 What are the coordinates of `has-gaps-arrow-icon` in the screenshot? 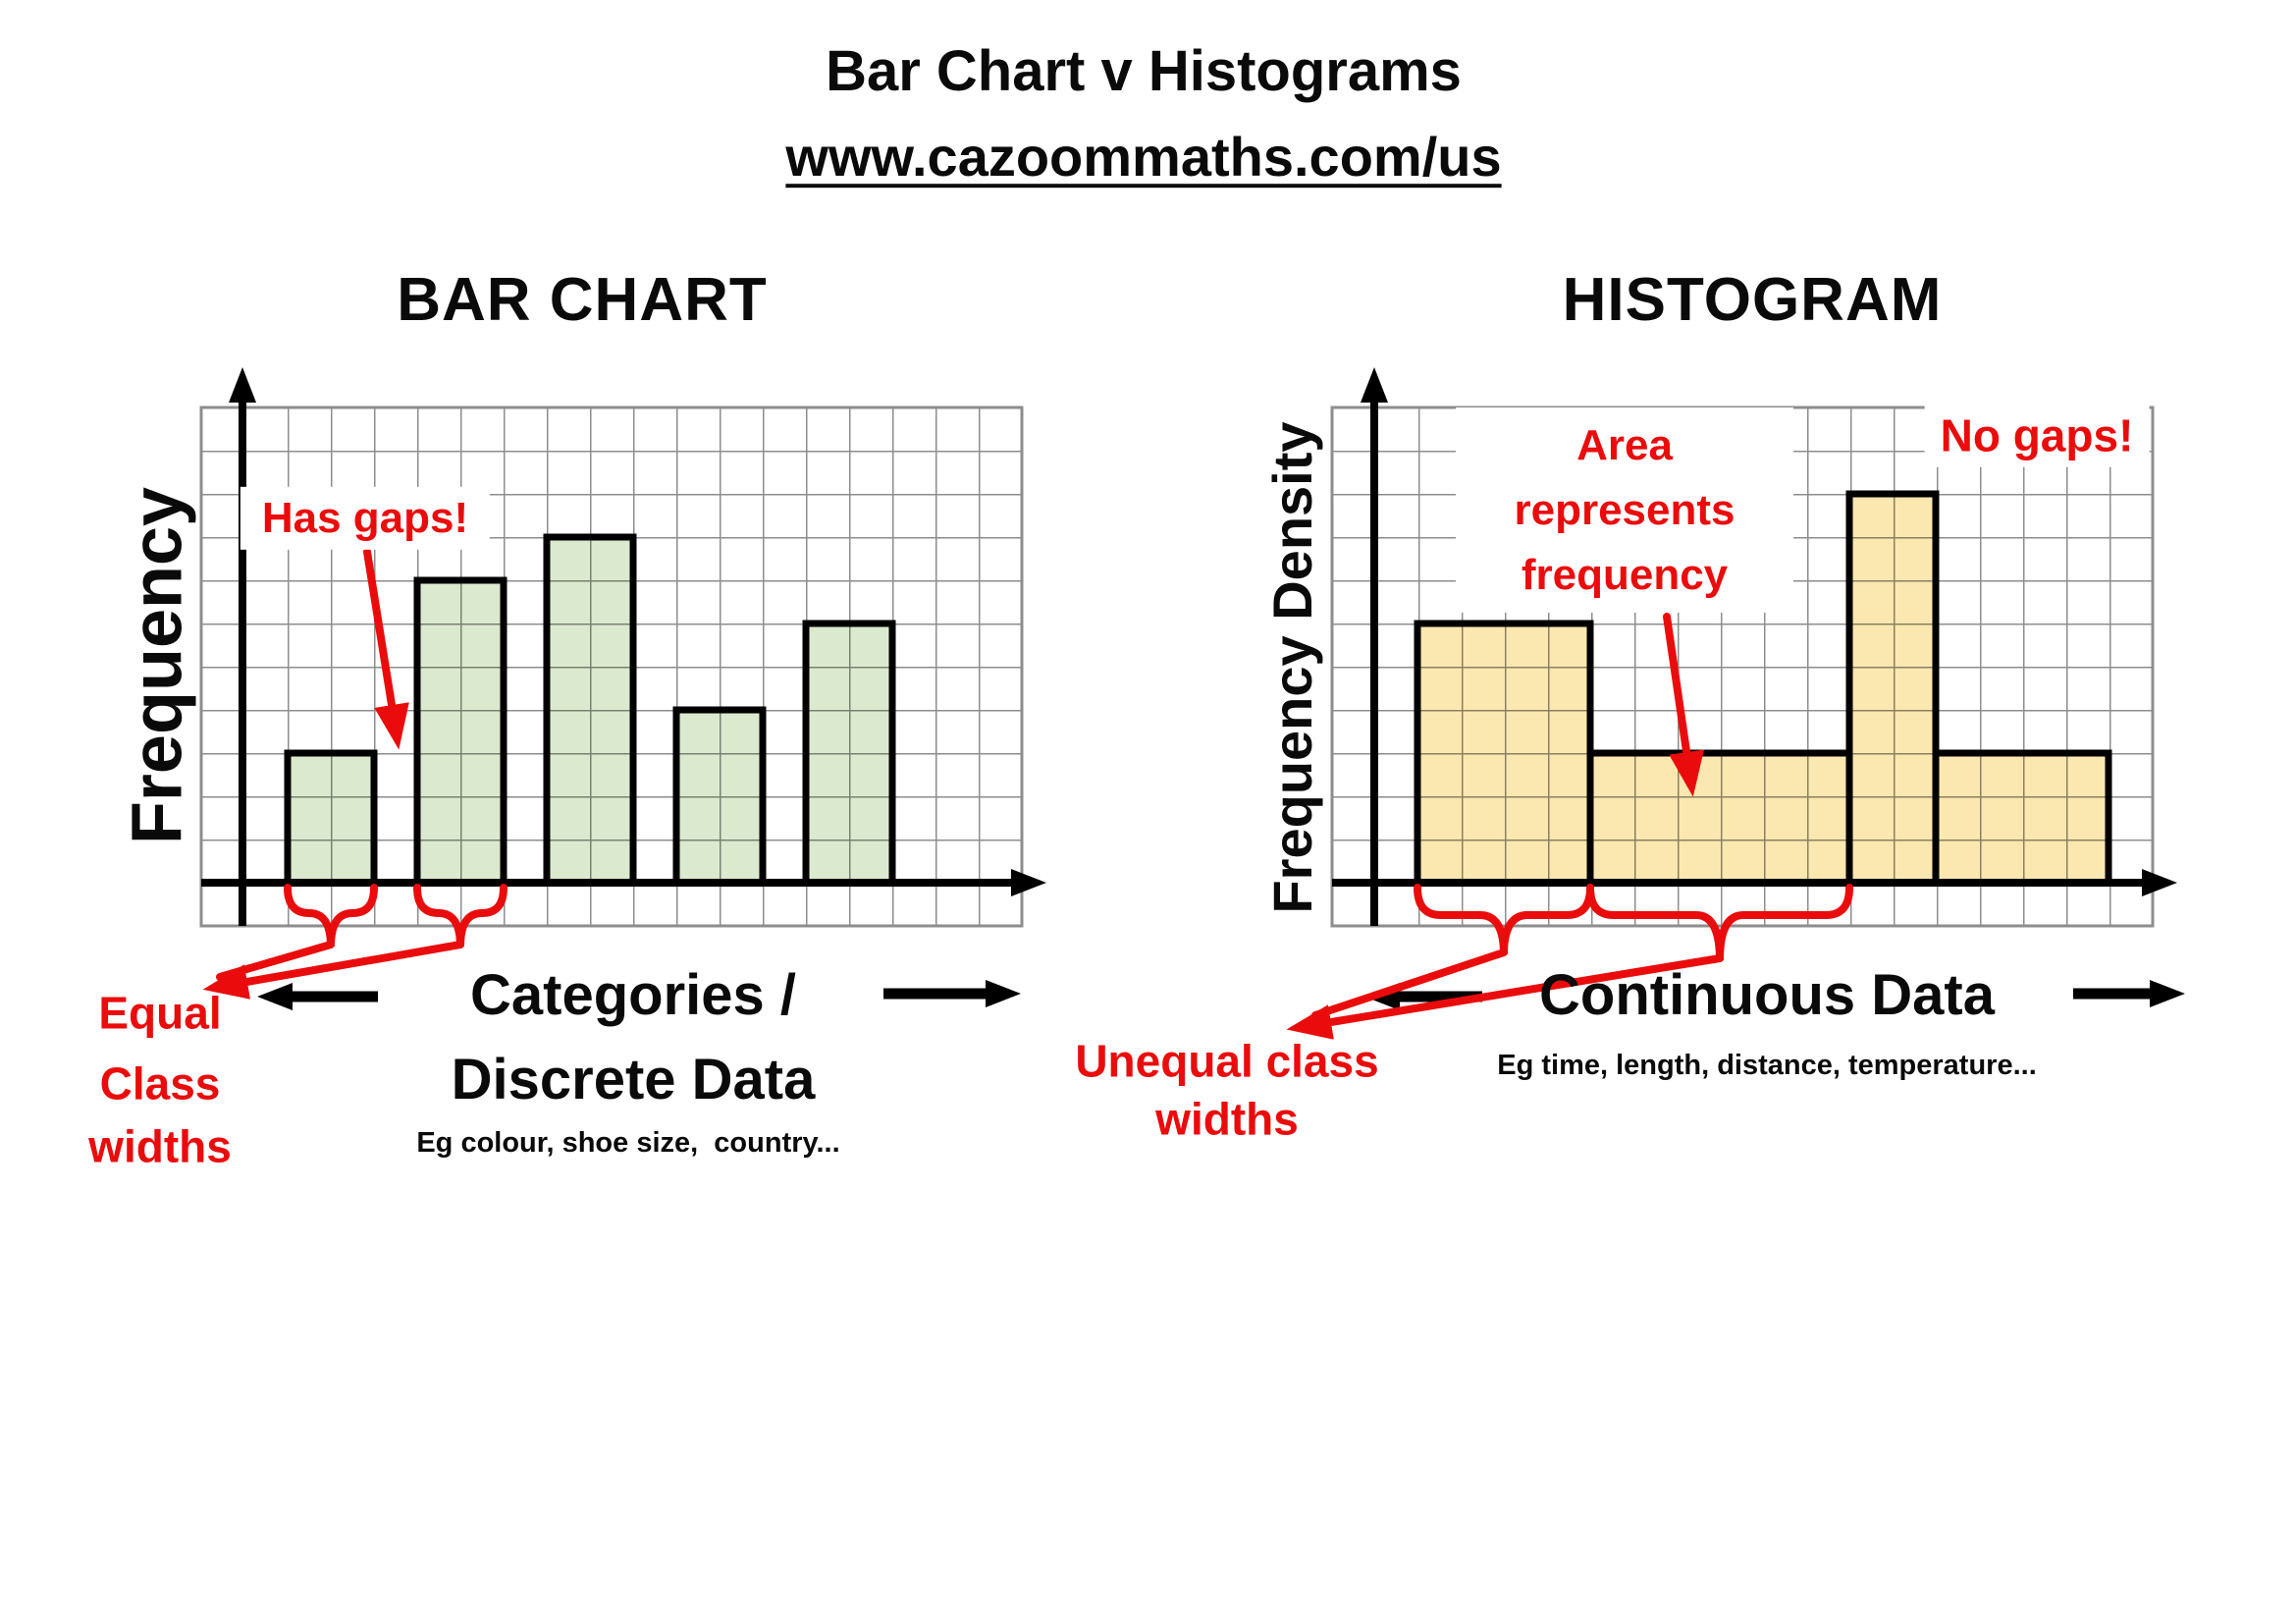 It's located at (386, 649).